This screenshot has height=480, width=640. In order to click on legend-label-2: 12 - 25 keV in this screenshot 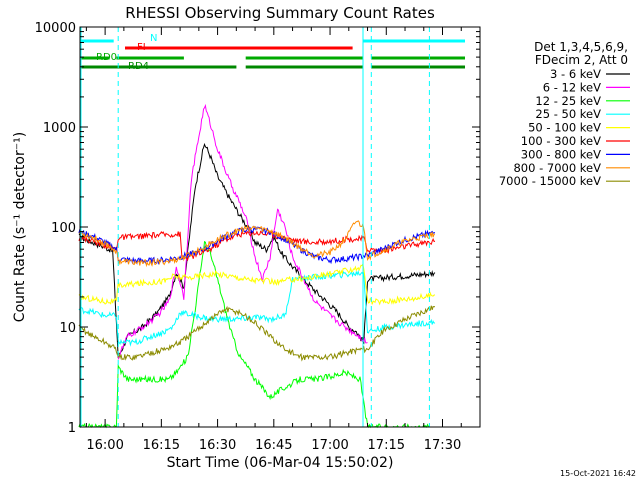, I will do `click(568, 101)`.